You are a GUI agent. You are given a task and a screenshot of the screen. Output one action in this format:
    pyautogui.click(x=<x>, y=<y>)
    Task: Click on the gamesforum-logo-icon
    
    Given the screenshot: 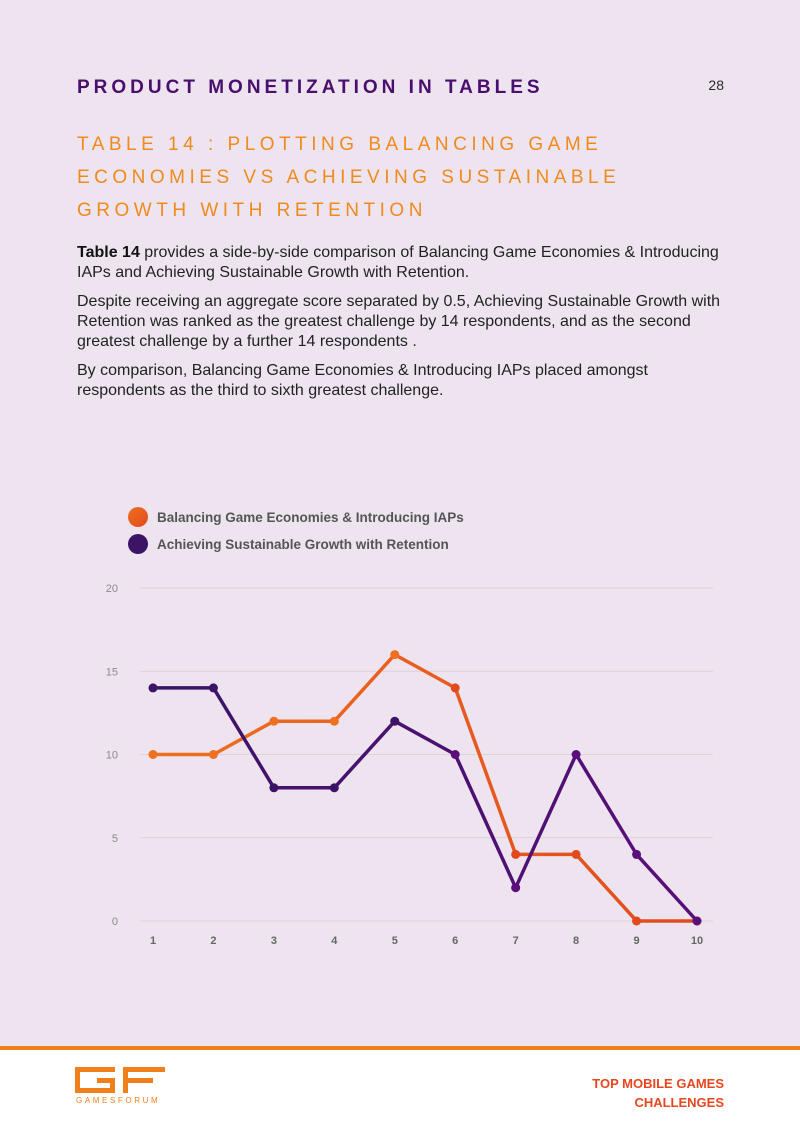 What is the action you would take?
    pyautogui.click(x=120, y=1080)
    